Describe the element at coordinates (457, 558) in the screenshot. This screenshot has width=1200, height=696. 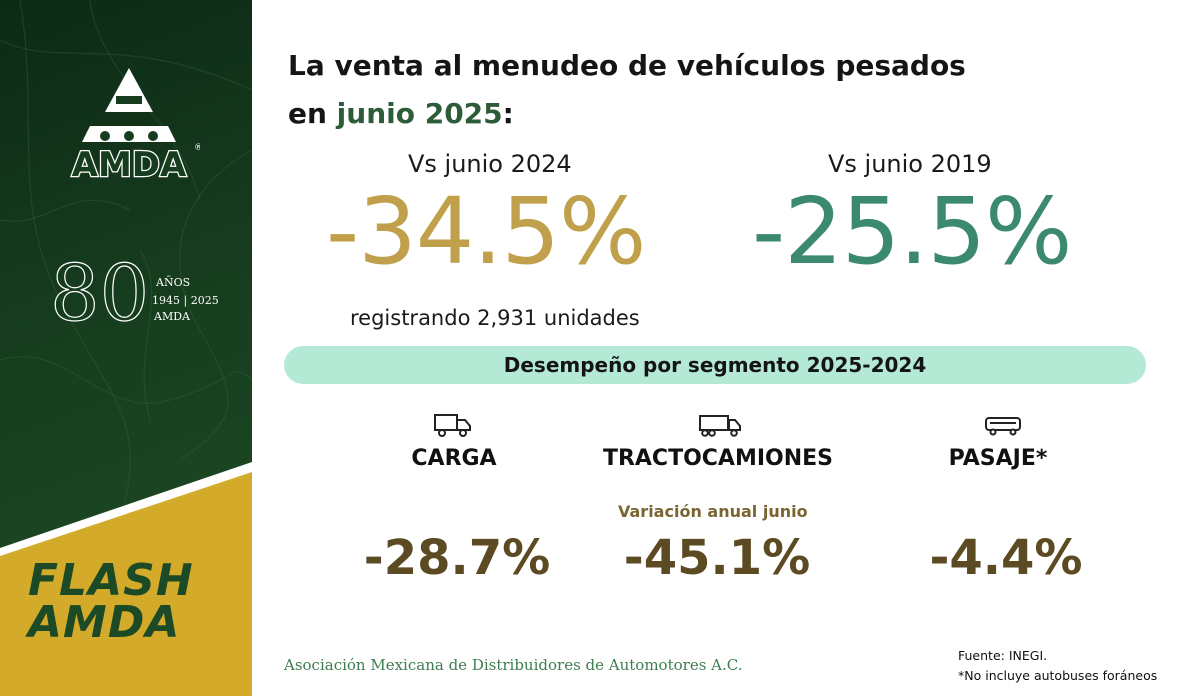
I see `segment-value-carga: -28.7%` at that location.